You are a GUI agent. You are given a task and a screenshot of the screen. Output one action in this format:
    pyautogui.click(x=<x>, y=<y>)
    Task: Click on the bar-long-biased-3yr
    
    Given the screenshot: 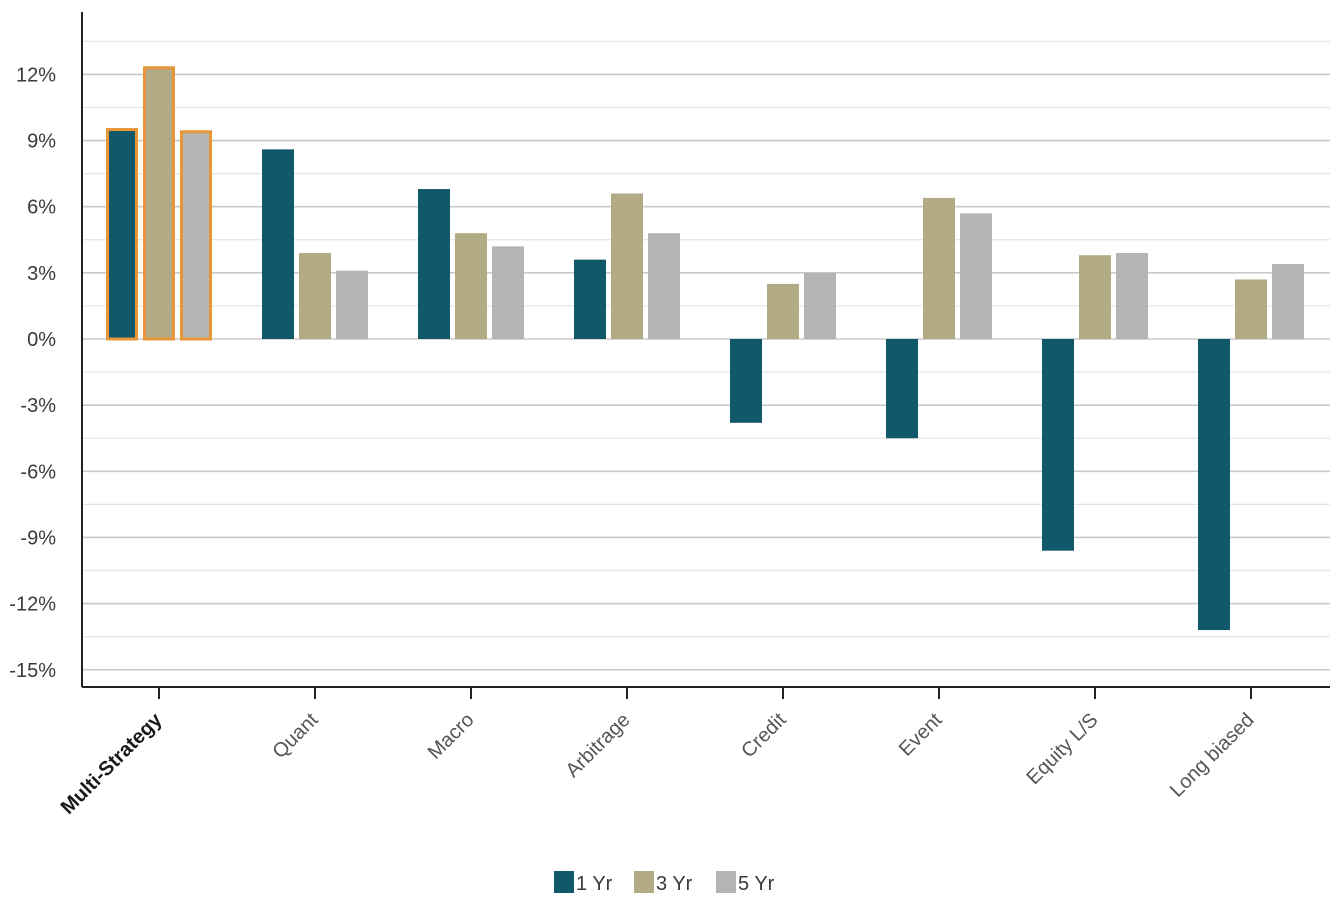 What is the action you would take?
    pyautogui.click(x=1251, y=309)
    